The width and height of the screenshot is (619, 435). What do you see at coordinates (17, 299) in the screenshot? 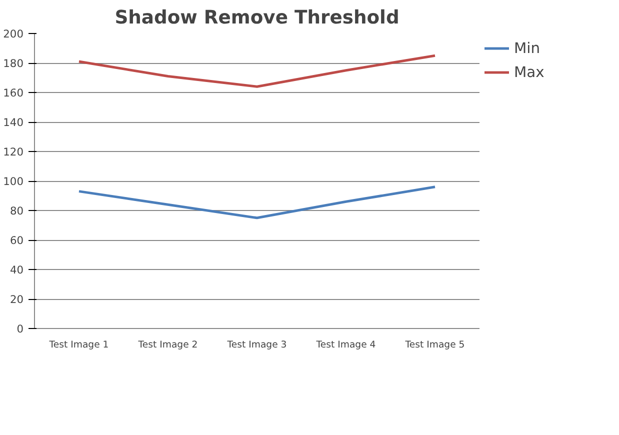
I see `y-tick-label: 20` at bounding box center [17, 299].